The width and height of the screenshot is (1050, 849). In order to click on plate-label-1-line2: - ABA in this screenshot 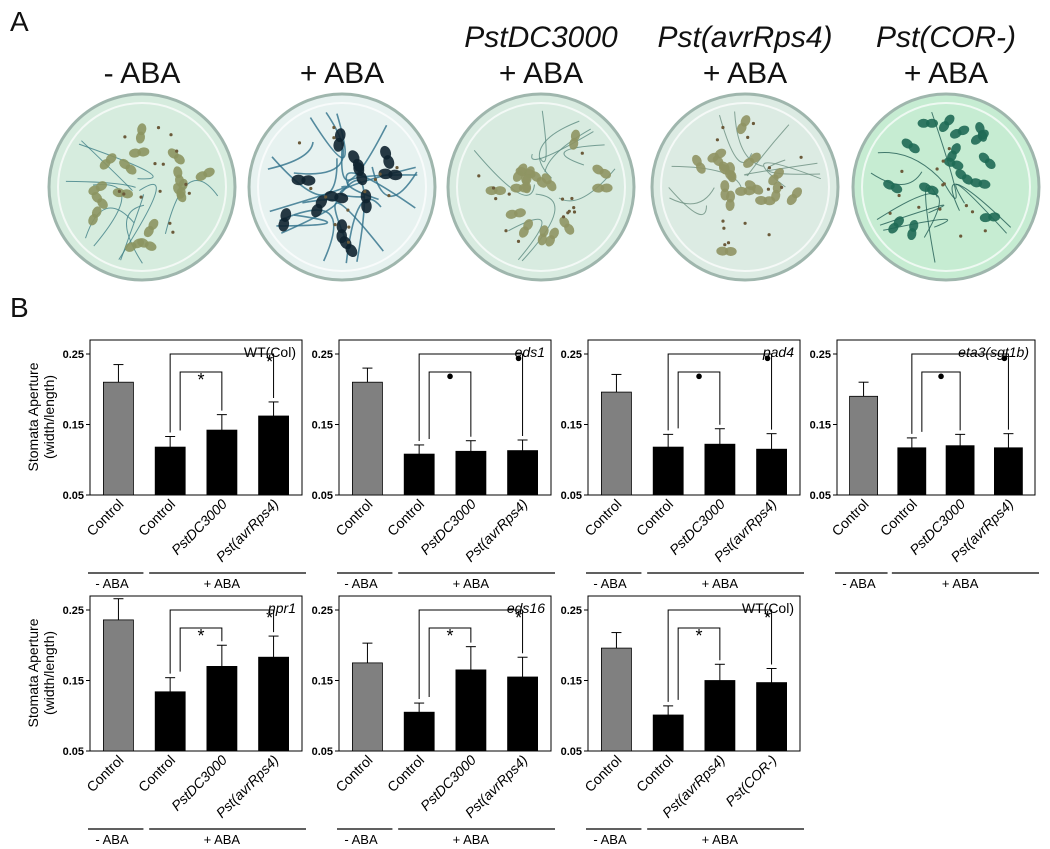, I will do `click(142, 73)`.